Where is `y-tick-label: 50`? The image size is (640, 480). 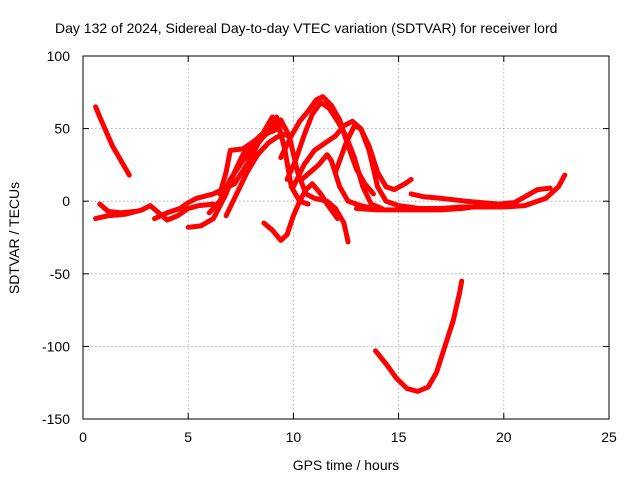 y-tick-label: 50 is located at coordinates (62, 129).